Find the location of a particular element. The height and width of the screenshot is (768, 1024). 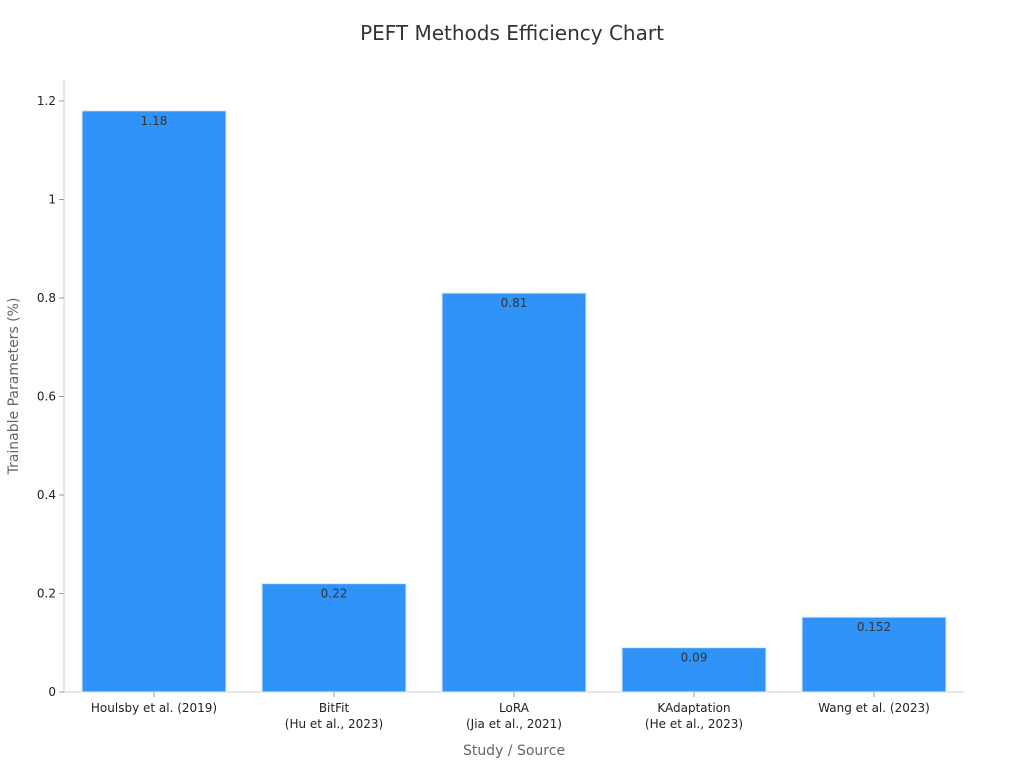

x-tick-label: Houlsby et al. (2019) is located at coordinates (154, 708).